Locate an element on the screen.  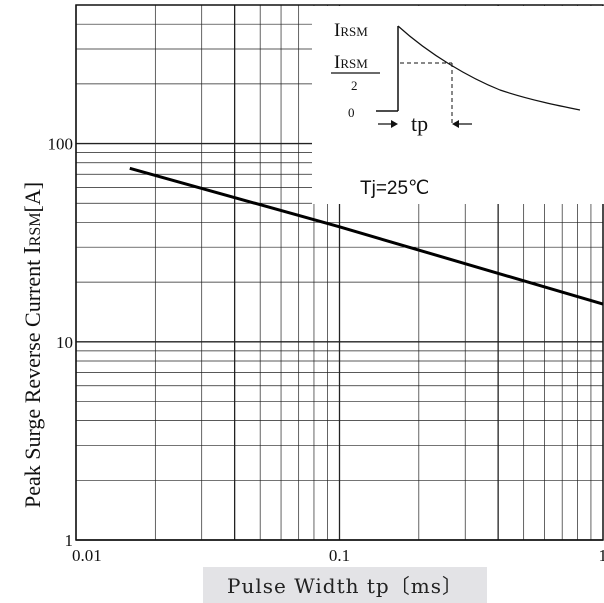
y-axis-label: Peak Surge Reverse Current IRSM[A] is located at coordinates (33, 345).